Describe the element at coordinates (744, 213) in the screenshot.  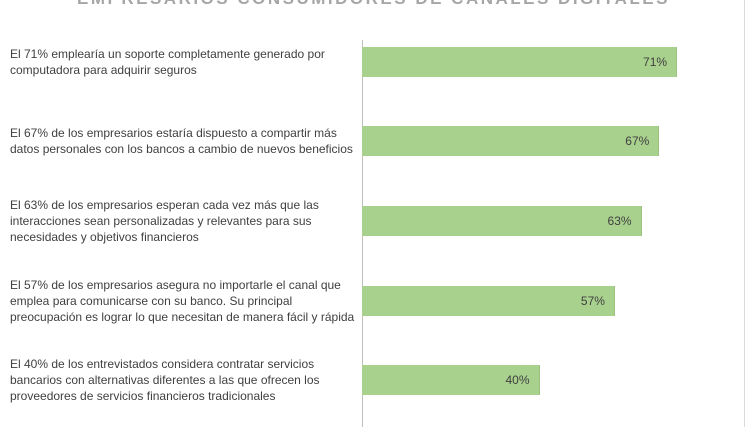
I see `frame-edge` at that location.